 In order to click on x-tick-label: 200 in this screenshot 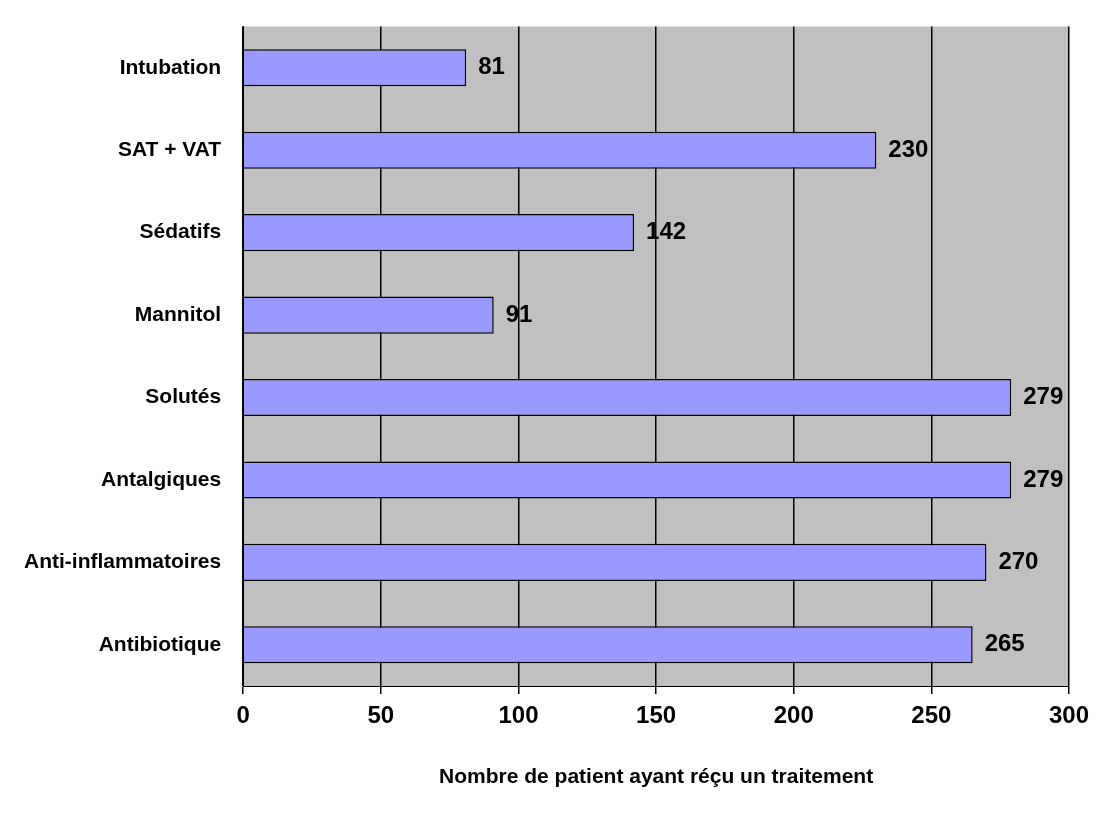, I will do `click(793, 715)`.